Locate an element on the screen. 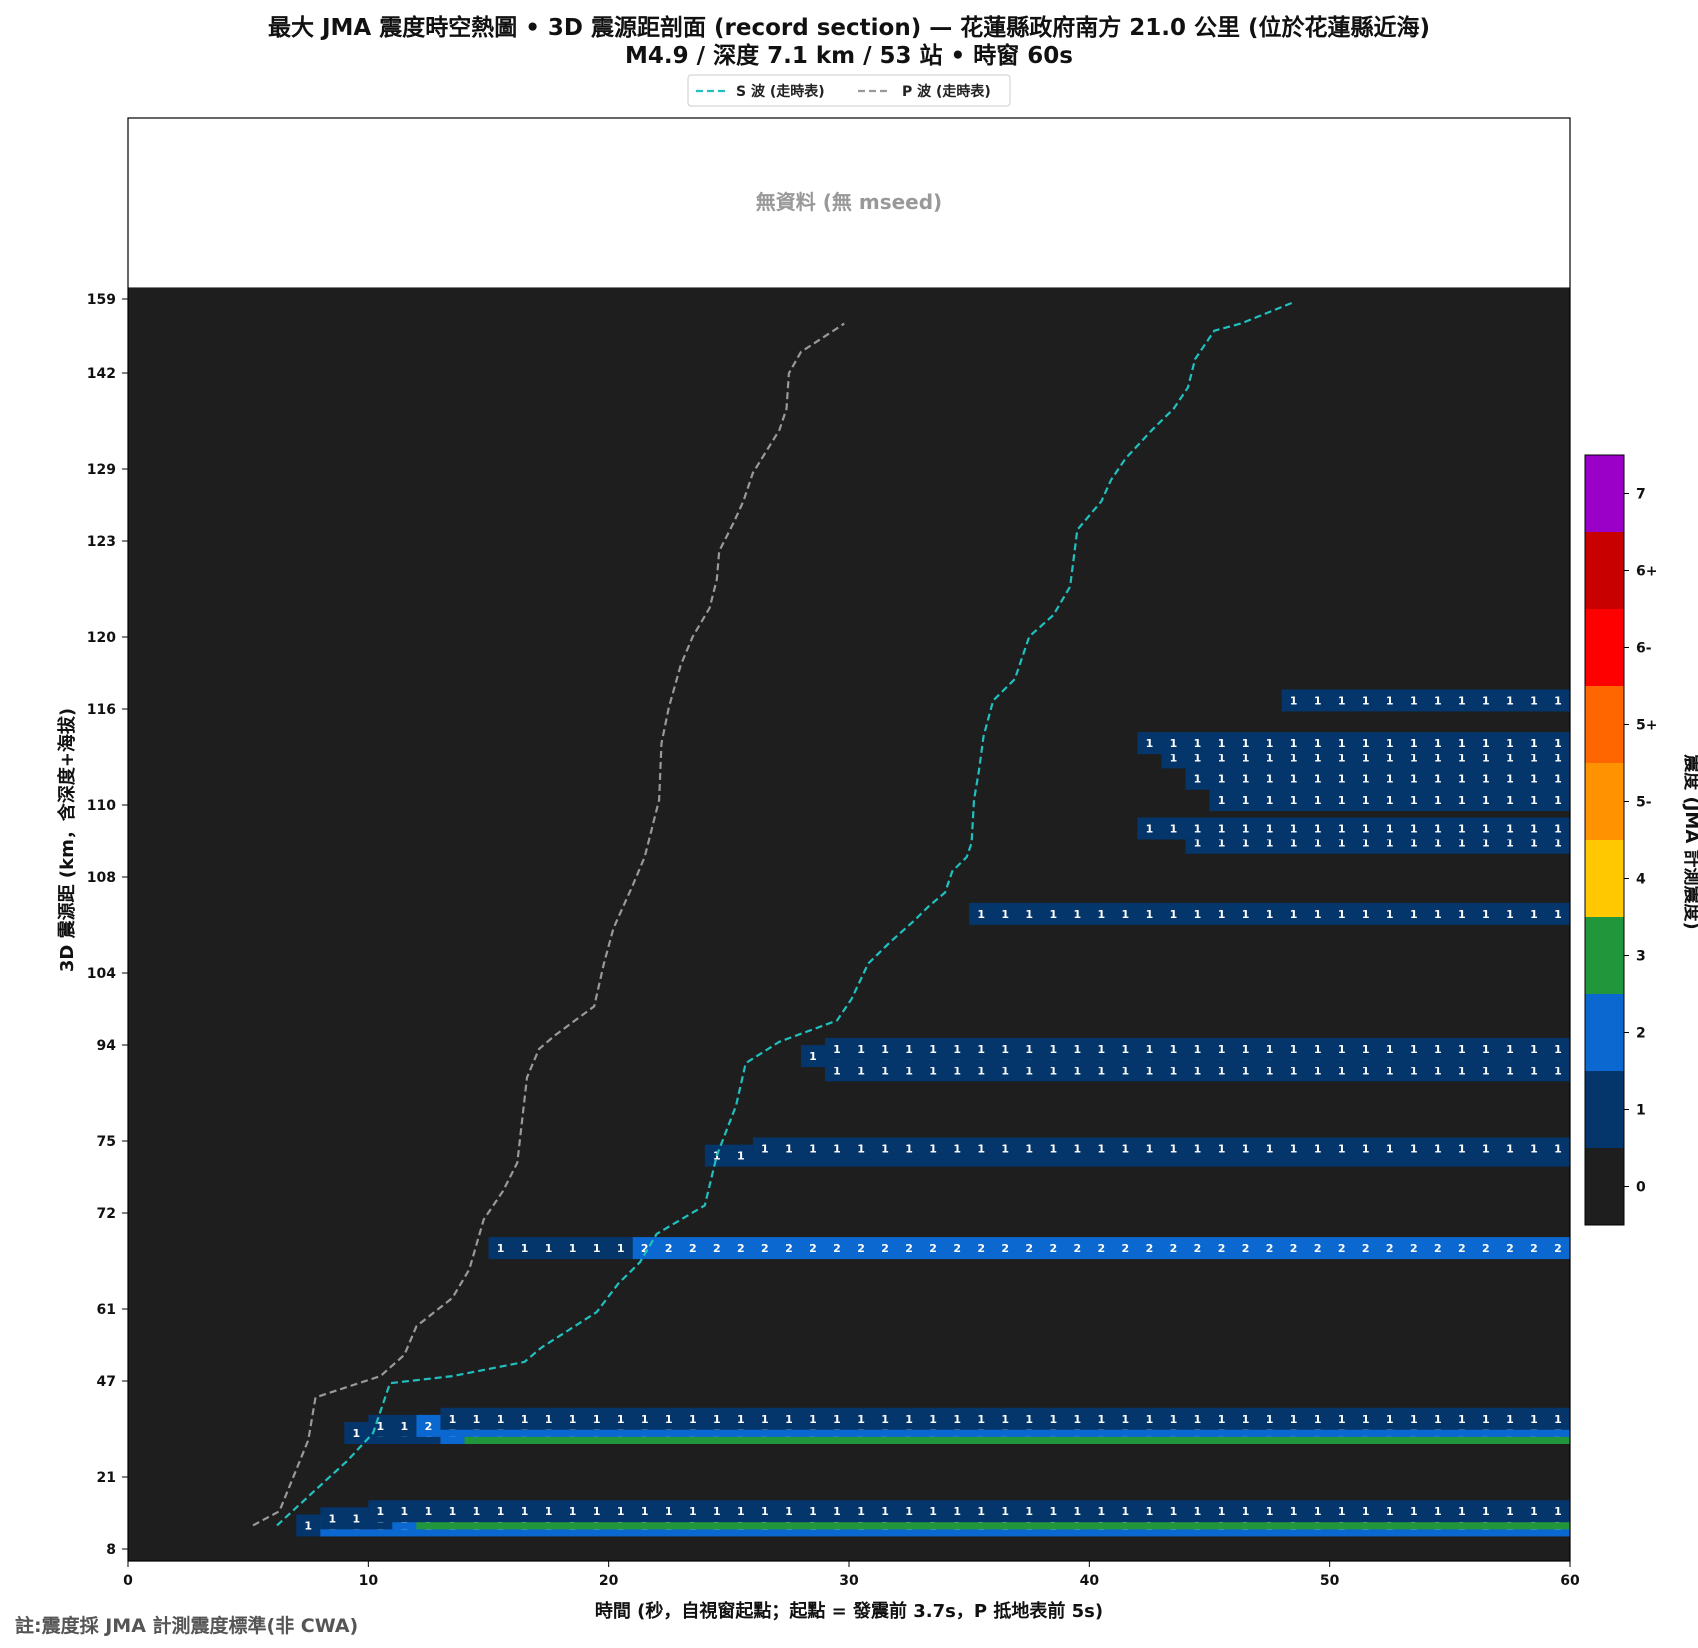 The height and width of the screenshot is (1648, 1698). legend: S 波 (走時表) P 波 (走時表) is located at coordinates (849, 90).